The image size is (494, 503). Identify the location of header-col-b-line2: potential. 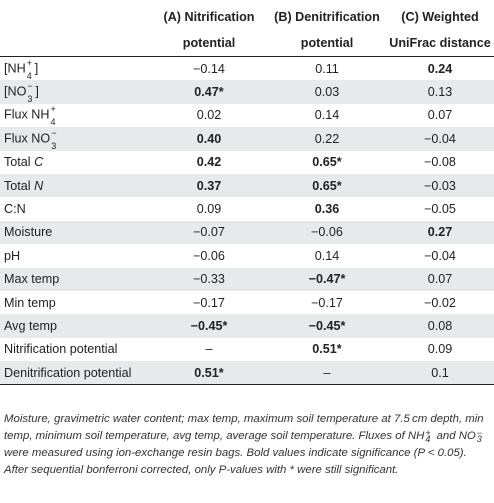
(327, 43).